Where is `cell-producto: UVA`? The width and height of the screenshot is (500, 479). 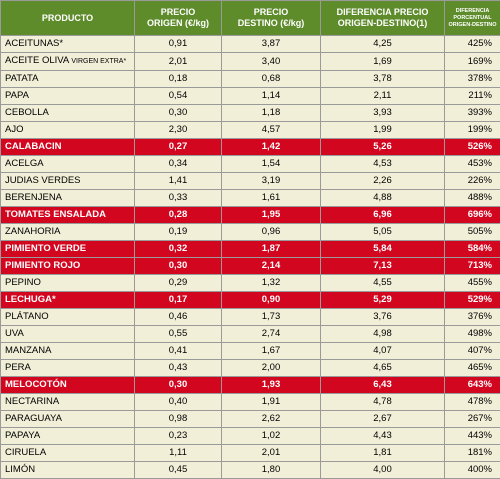 cell-producto: UVA is located at coordinates (68, 334).